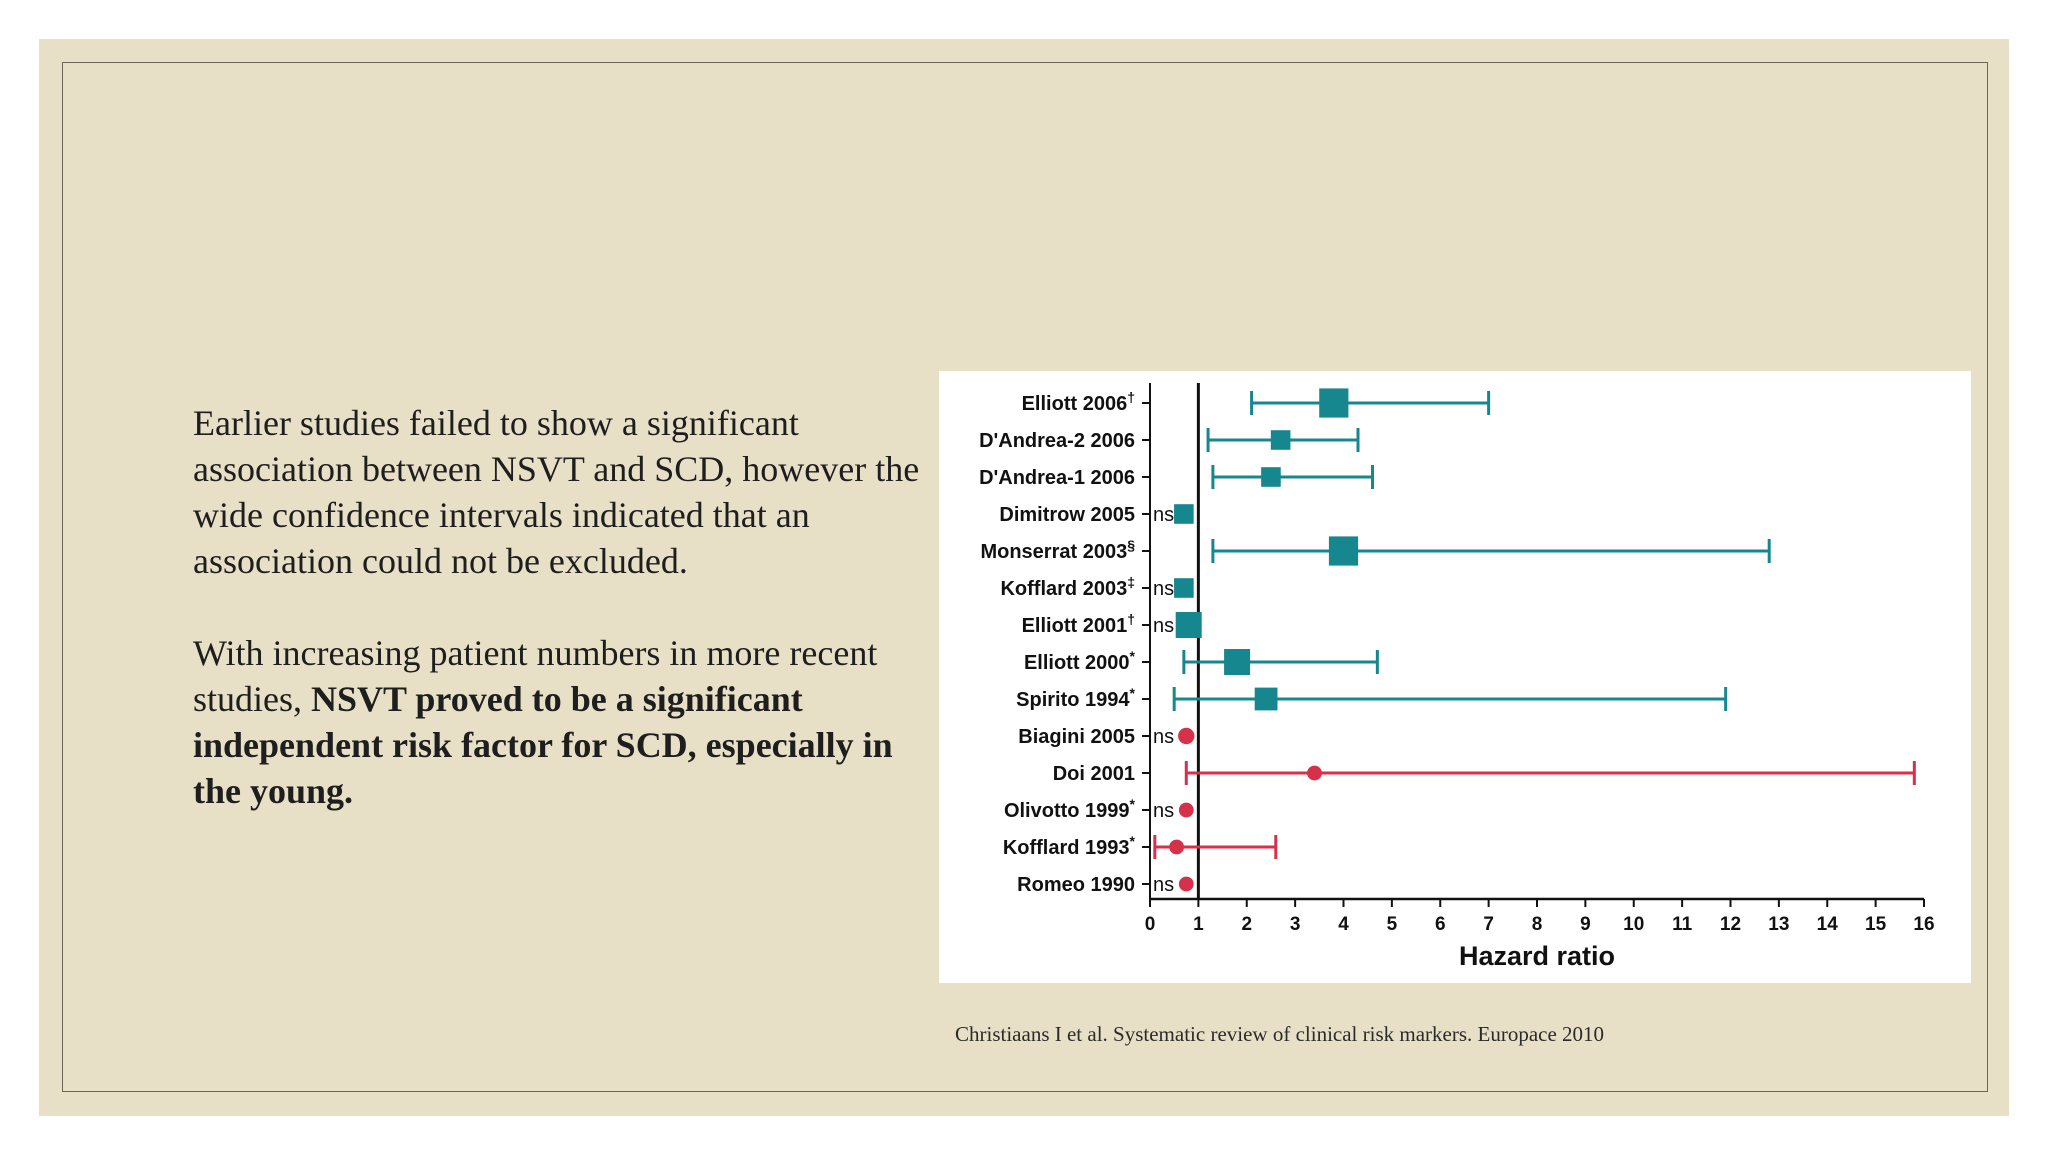 The height and width of the screenshot is (1152, 2048). Describe the element at coordinates (1075, 626) in the screenshot. I see `study-name: Elliott 2001` at that location.